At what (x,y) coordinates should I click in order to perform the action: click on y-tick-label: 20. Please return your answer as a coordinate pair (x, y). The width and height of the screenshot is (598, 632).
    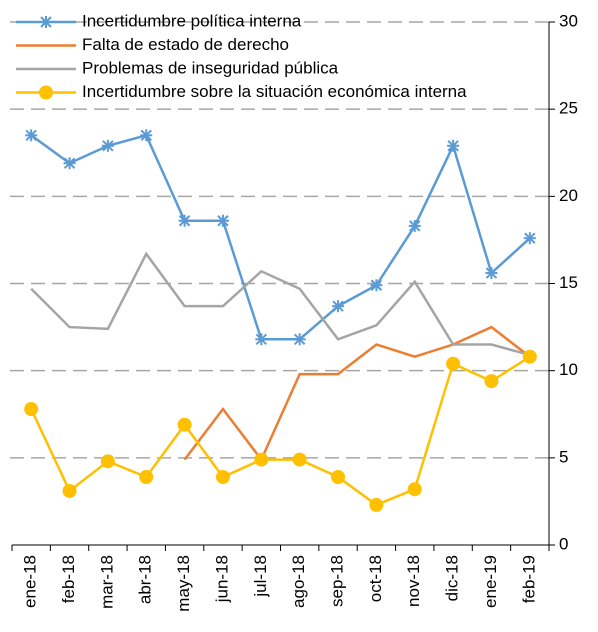
    Looking at the image, I should click on (568, 195).